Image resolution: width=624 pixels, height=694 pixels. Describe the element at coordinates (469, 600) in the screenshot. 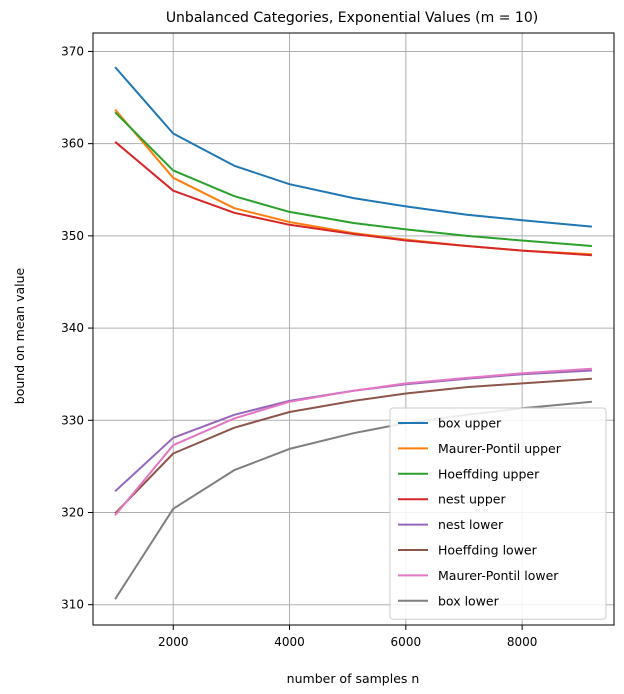

I see `legend-label-box-lower: box lower` at that location.